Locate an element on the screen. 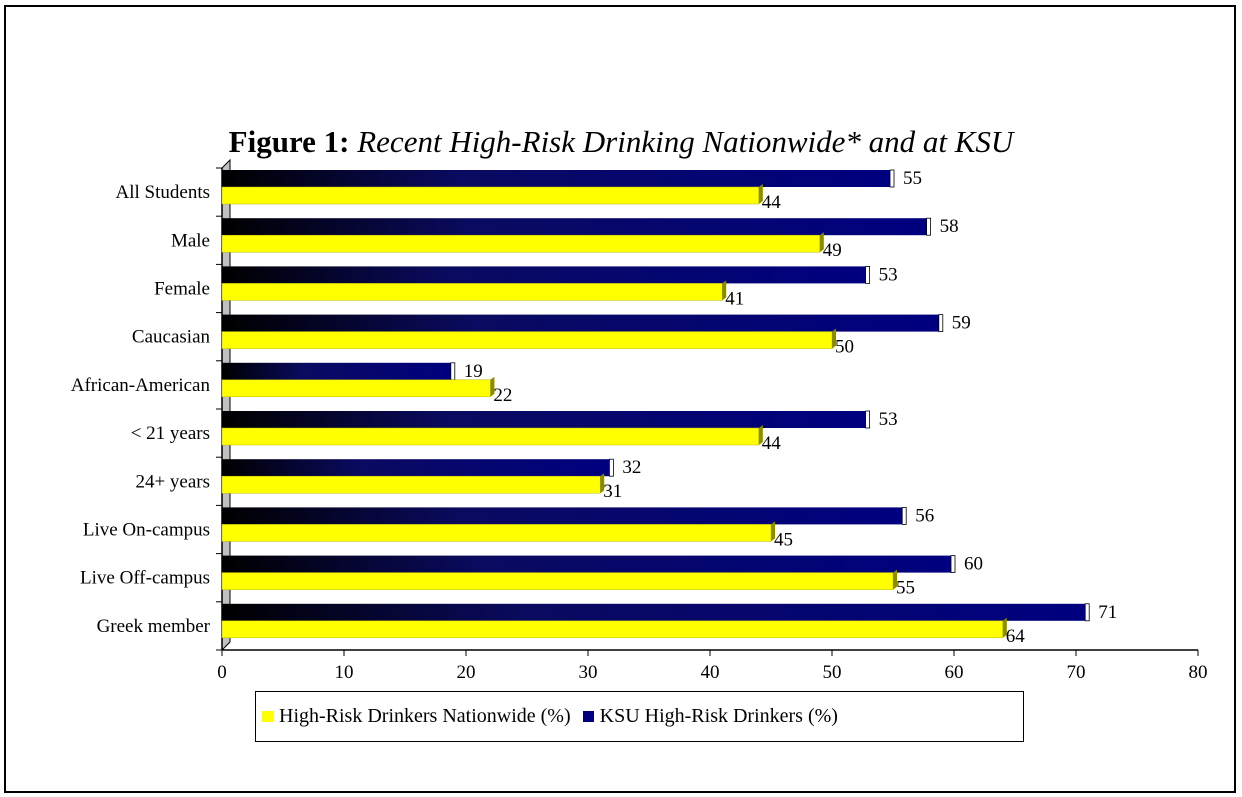 This screenshot has width=1242, height=797. legend-swatch-ksu is located at coordinates (588, 716).